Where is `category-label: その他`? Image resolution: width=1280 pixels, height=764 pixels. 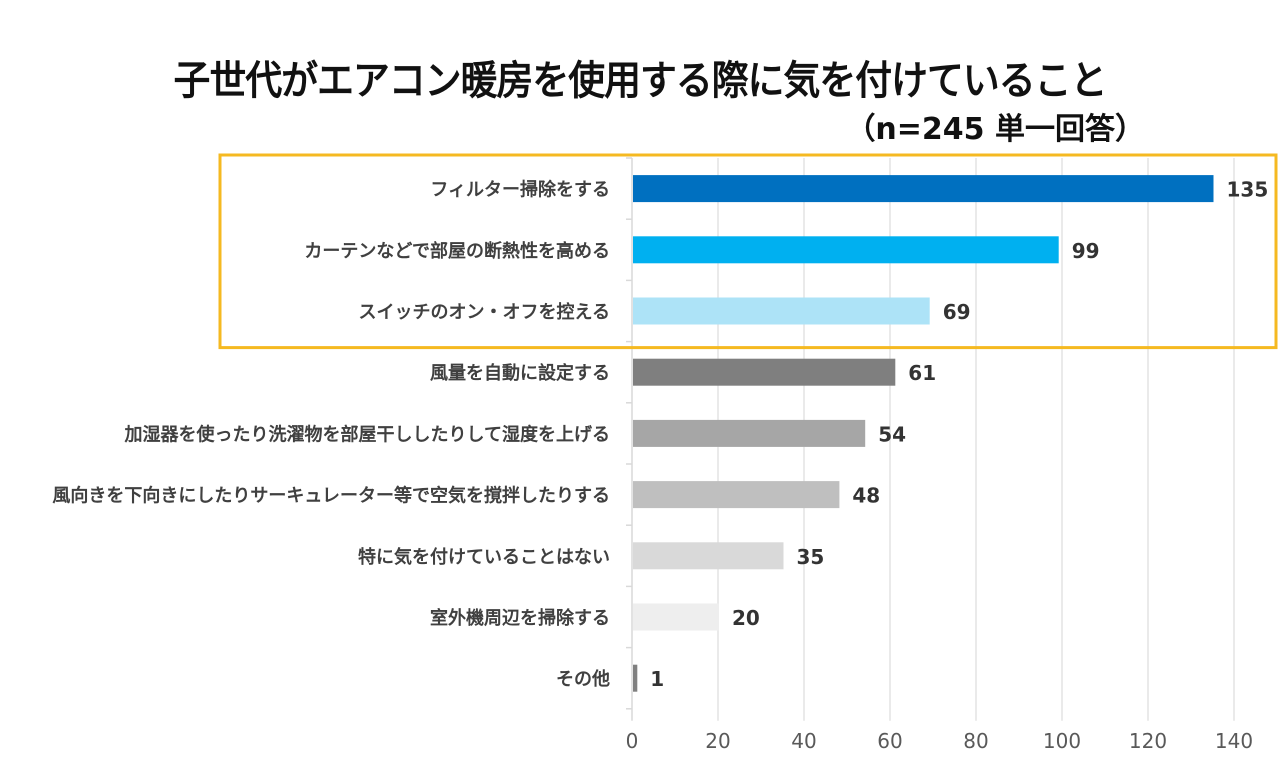
category-label: その他 is located at coordinates (583, 679).